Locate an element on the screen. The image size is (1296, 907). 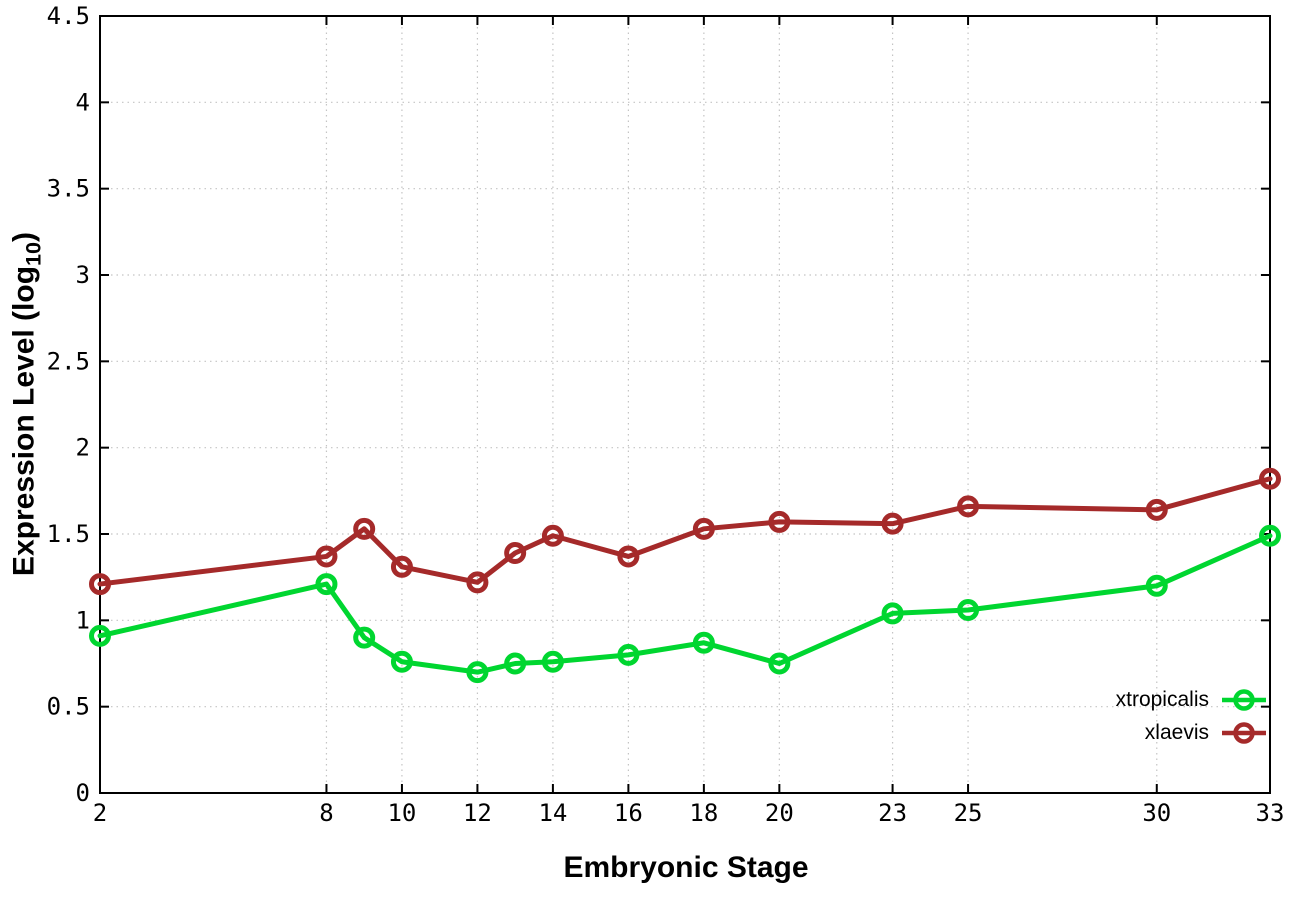
y-tick-label: 1 is located at coordinates (83, 620).